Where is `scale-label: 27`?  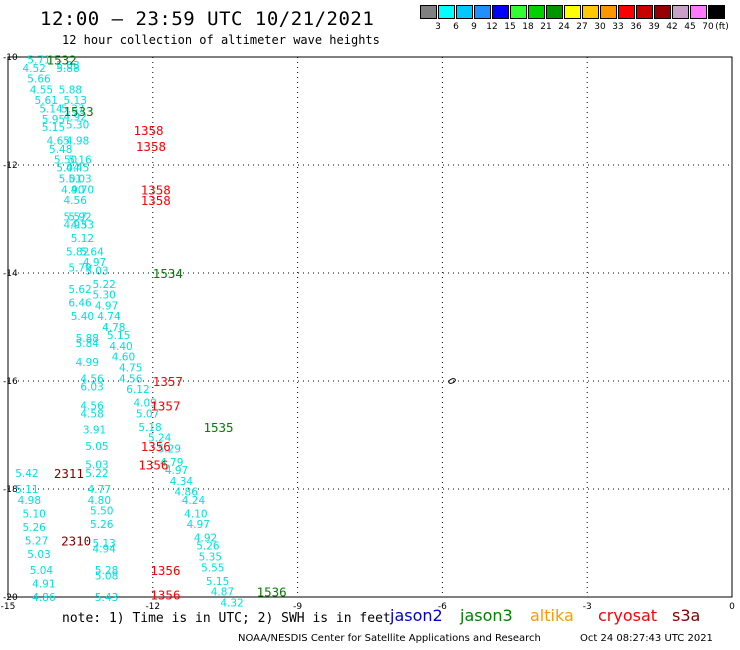 scale-label: 27 is located at coordinates (582, 27).